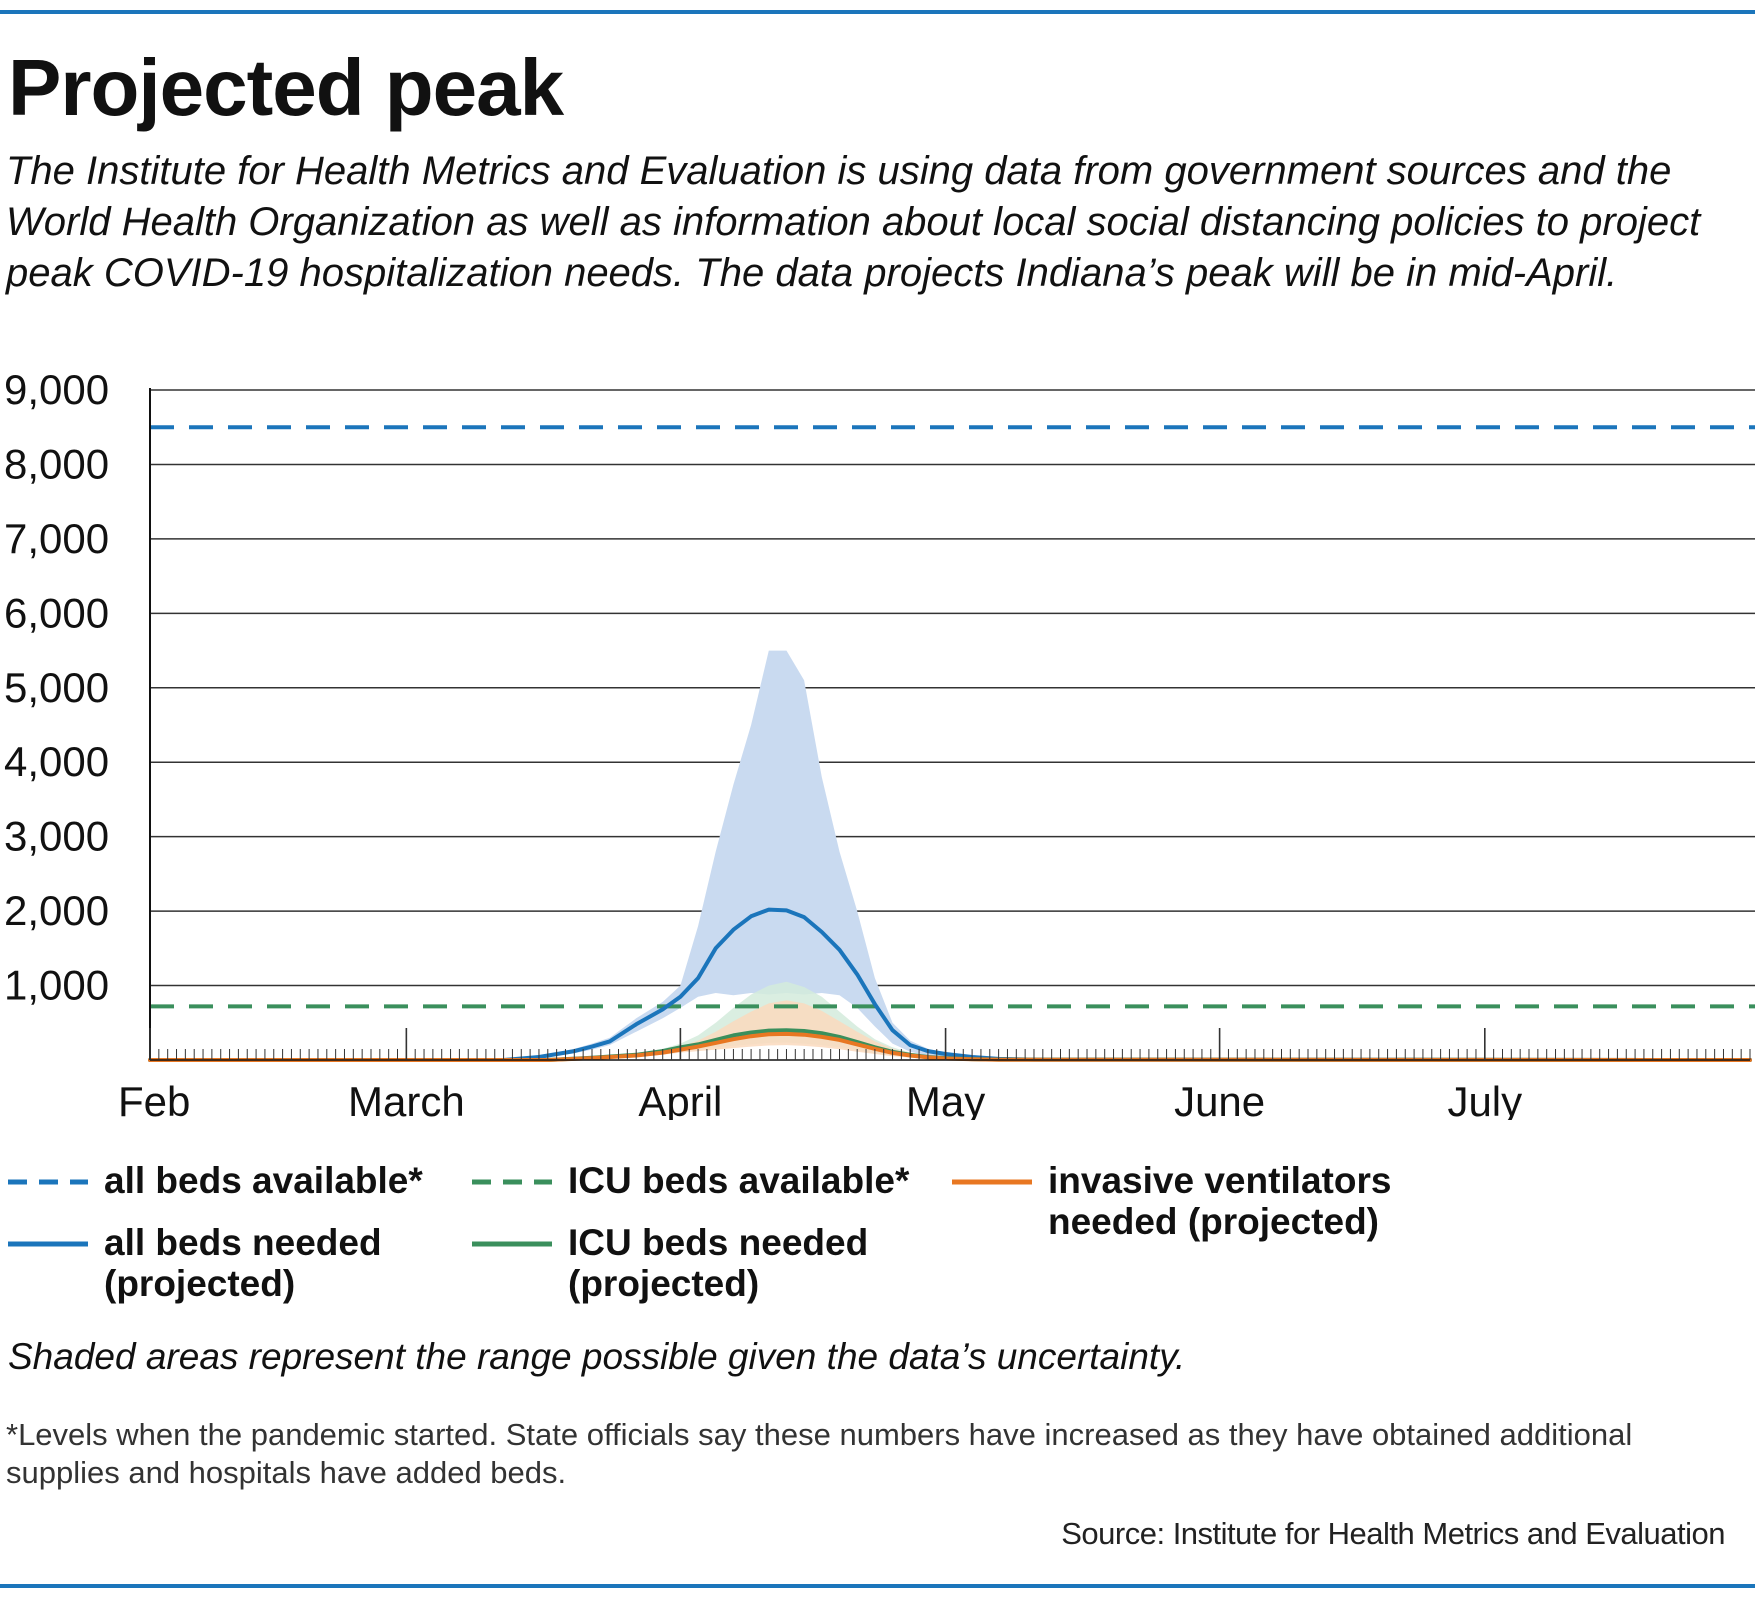 This screenshot has height=1606, width=1755. What do you see at coordinates (56, 389) in the screenshot?
I see `y-tick-label: 9,000` at bounding box center [56, 389].